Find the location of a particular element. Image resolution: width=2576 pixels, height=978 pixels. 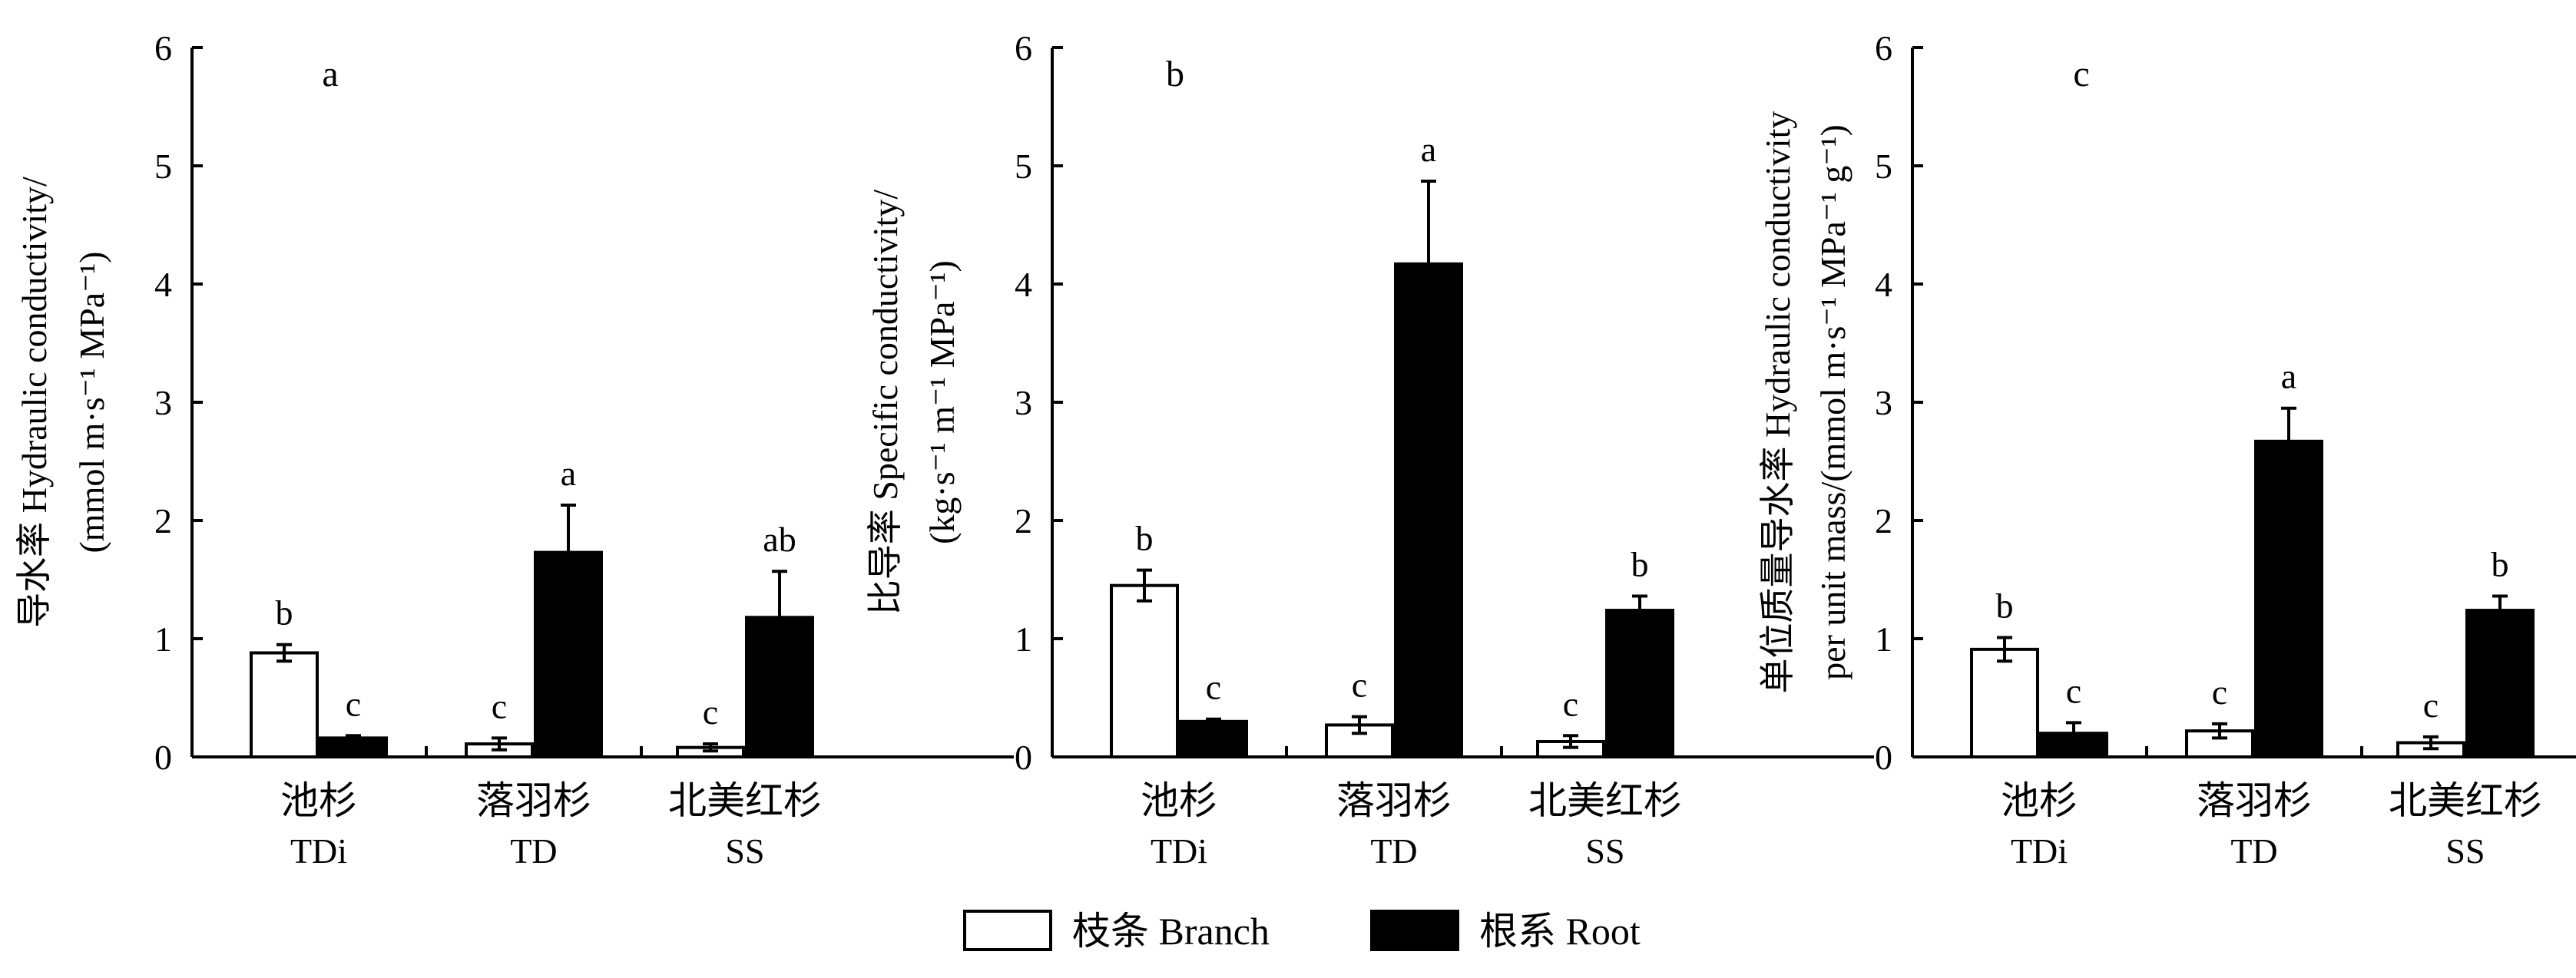

y-axis-label: 比导率 Specific conductivity/ is located at coordinates (885, 403).